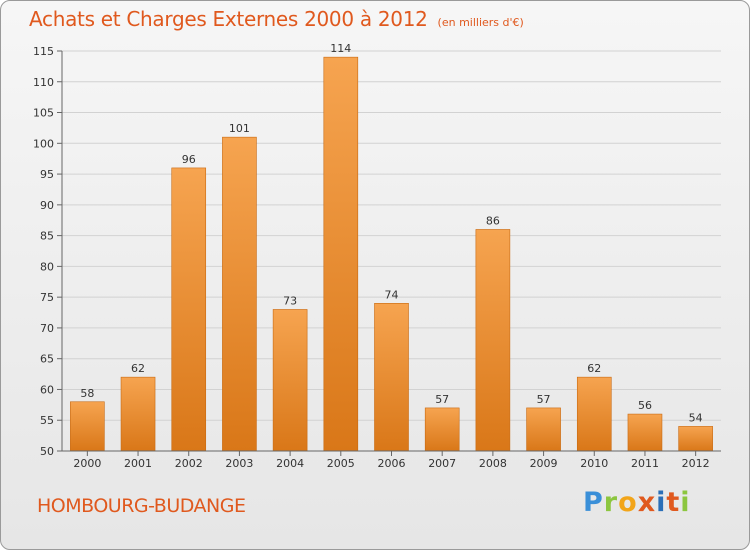 Image resolution: width=750 pixels, height=550 pixels. I want to click on chart-title-text: Achats et Charges Externes 2000 à 2012, so click(228, 19).